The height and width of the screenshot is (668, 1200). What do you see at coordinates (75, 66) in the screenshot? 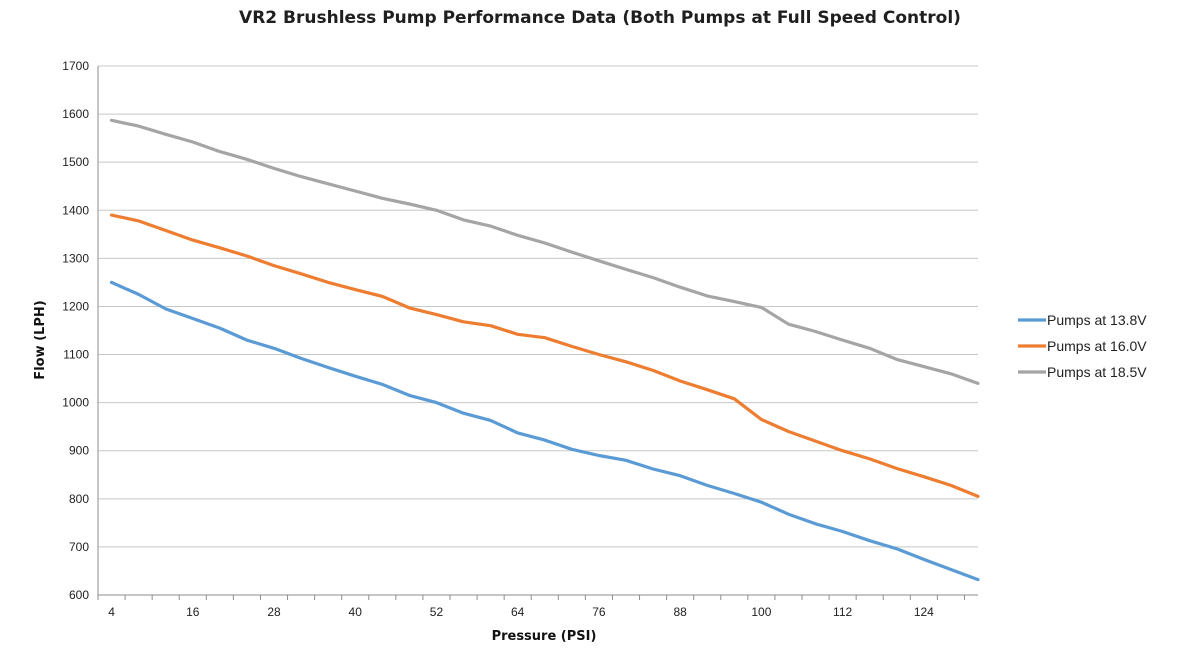
I see `y-tick-label: 1700` at bounding box center [75, 66].